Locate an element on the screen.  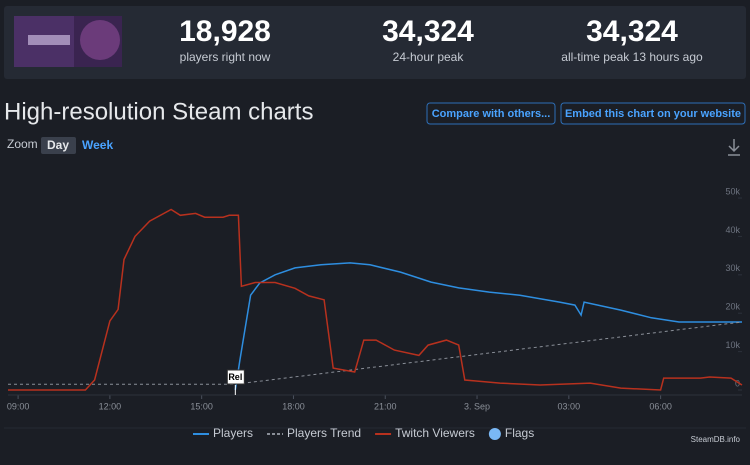
game-image is located at coordinates (68, 41).